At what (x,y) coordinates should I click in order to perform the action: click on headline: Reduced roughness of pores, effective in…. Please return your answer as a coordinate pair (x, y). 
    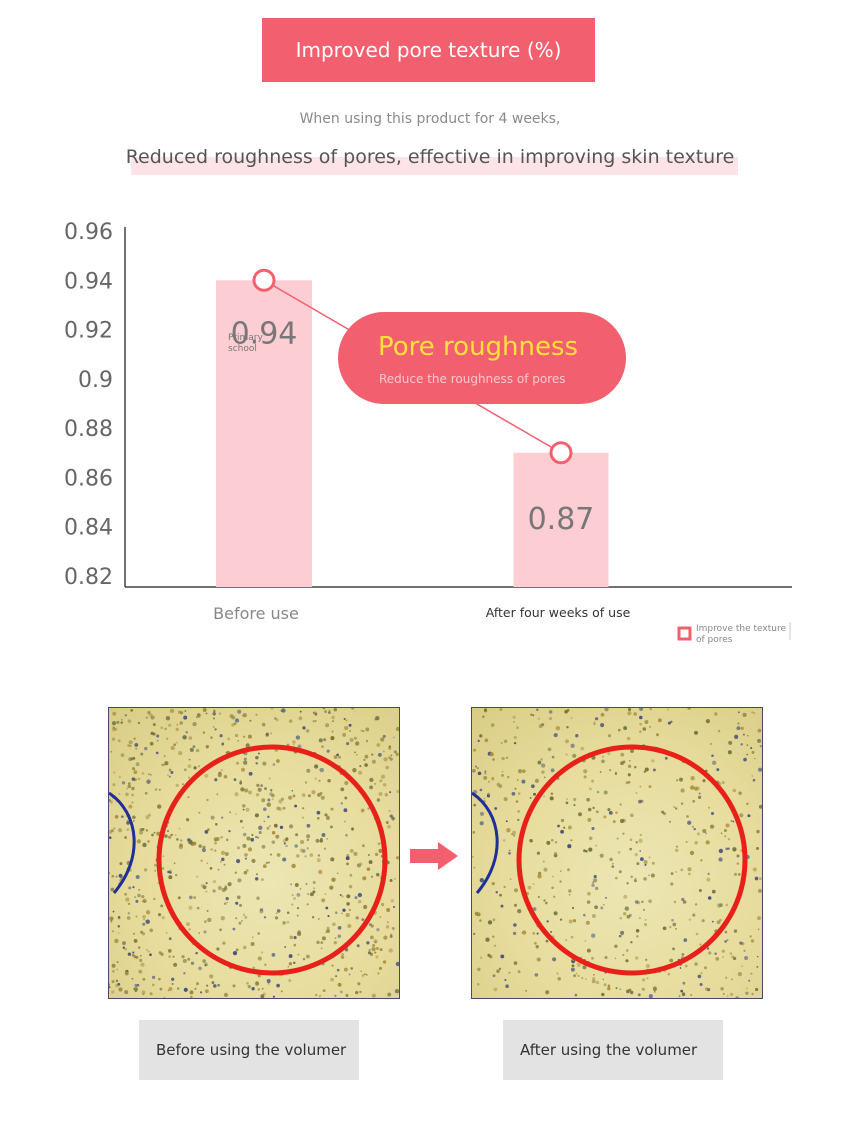
    Looking at the image, I should click on (430, 157).